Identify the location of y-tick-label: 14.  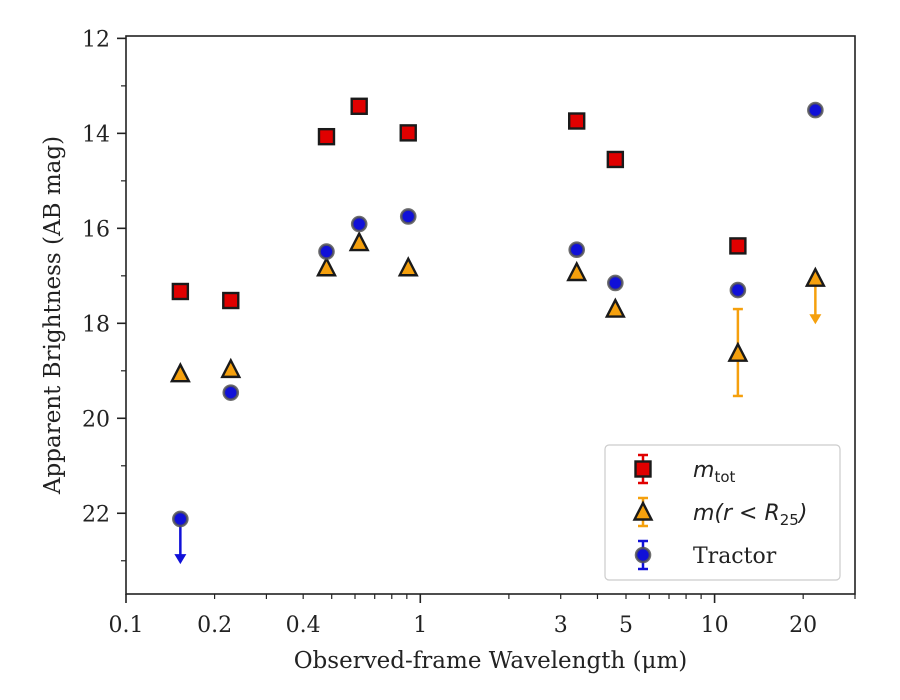
(96, 134).